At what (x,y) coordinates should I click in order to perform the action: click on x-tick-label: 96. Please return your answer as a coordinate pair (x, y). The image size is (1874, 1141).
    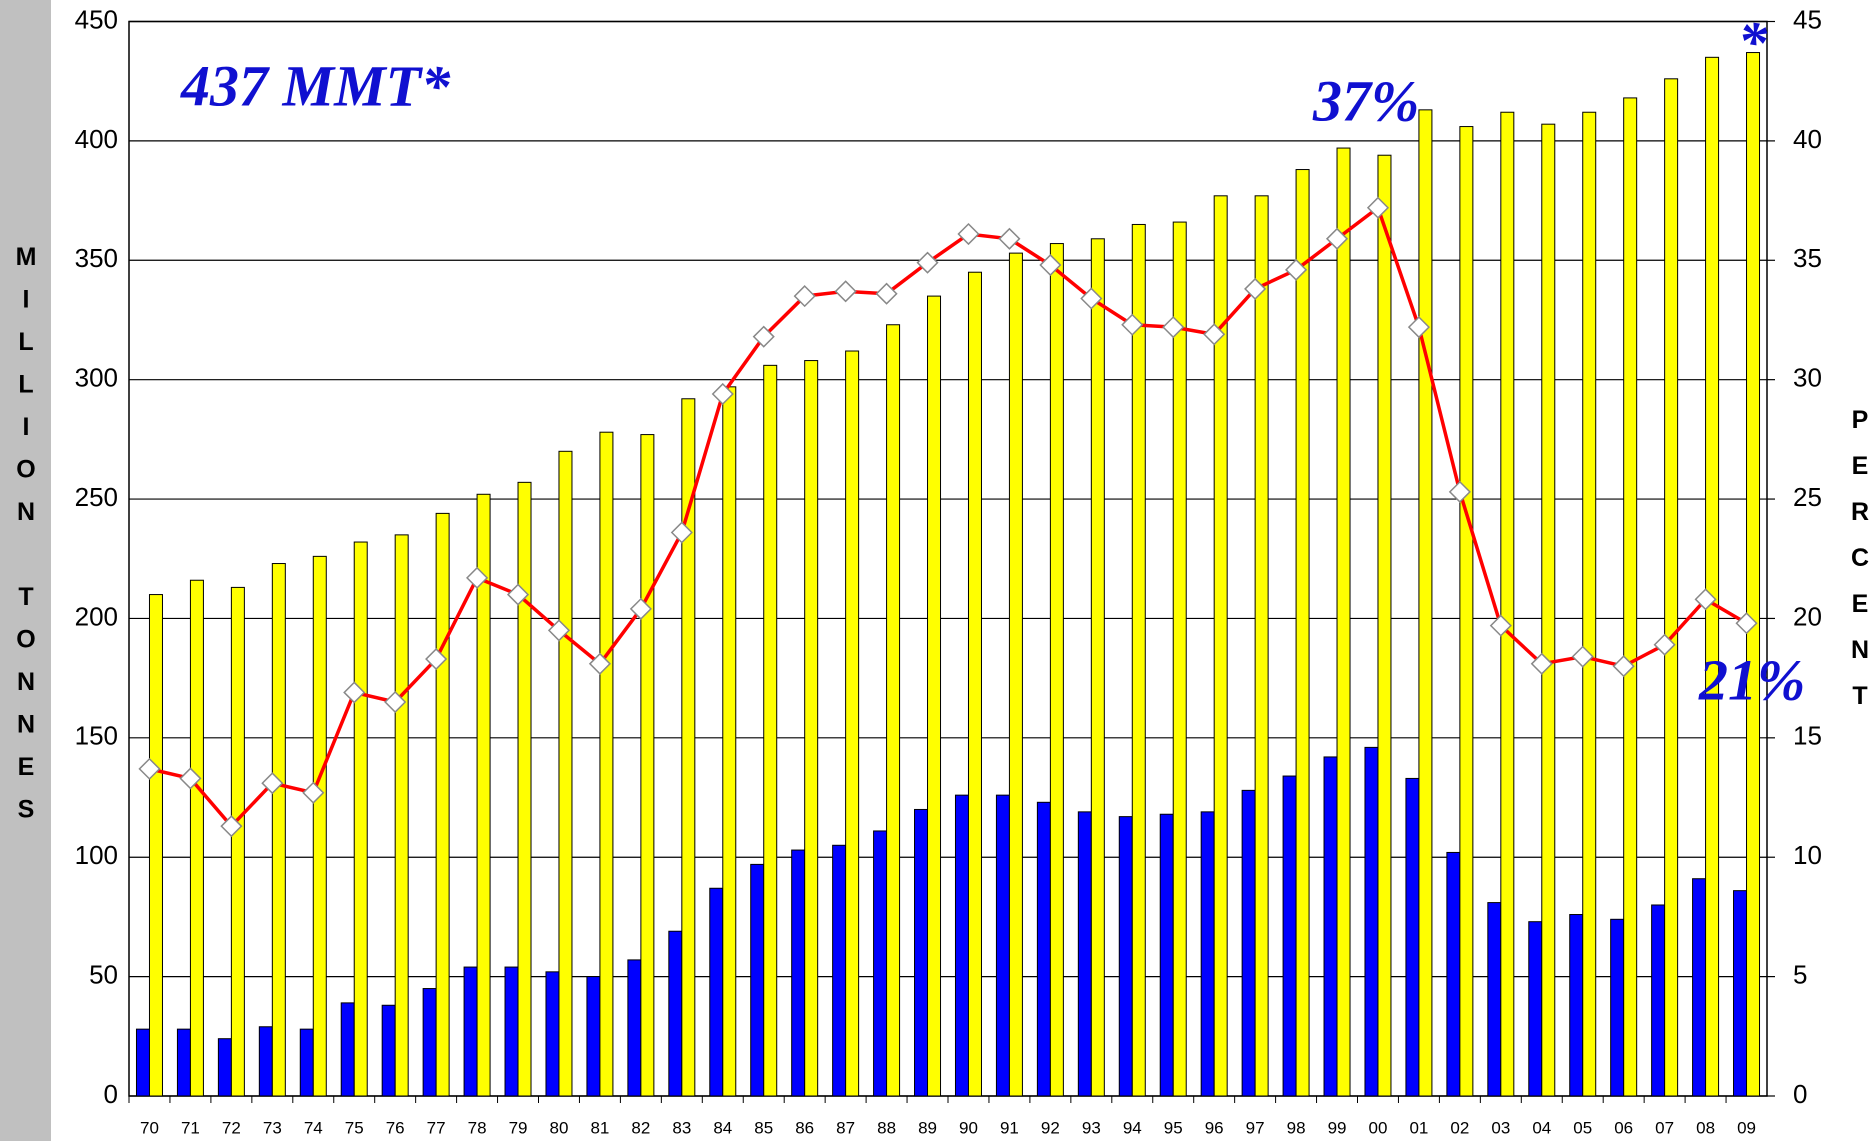
    Looking at the image, I should click on (1214, 1127).